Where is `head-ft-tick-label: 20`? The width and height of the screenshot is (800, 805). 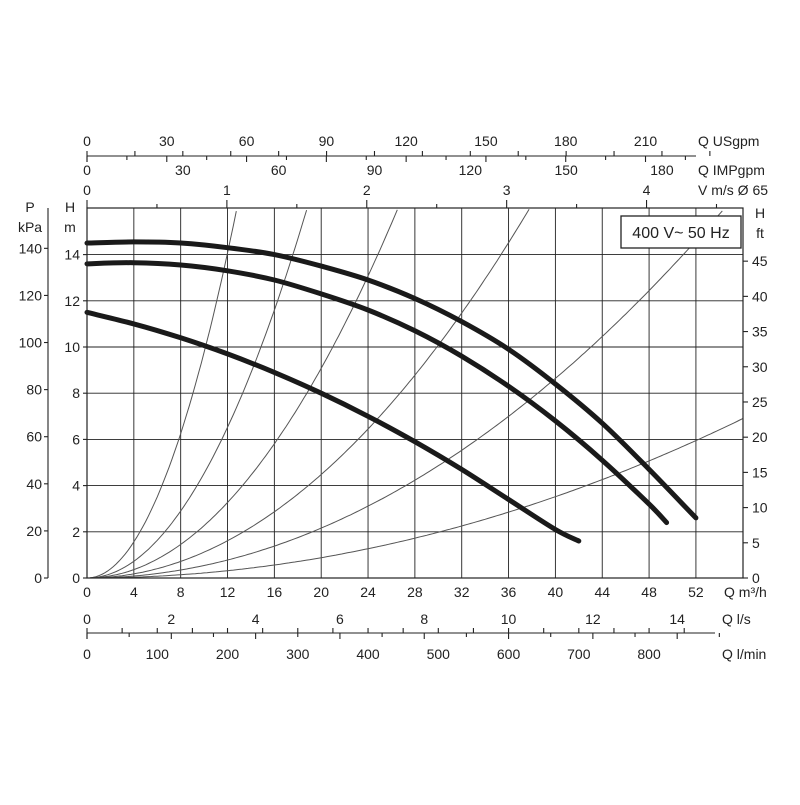
head-ft-tick-label: 20 is located at coordinates (760, 437).